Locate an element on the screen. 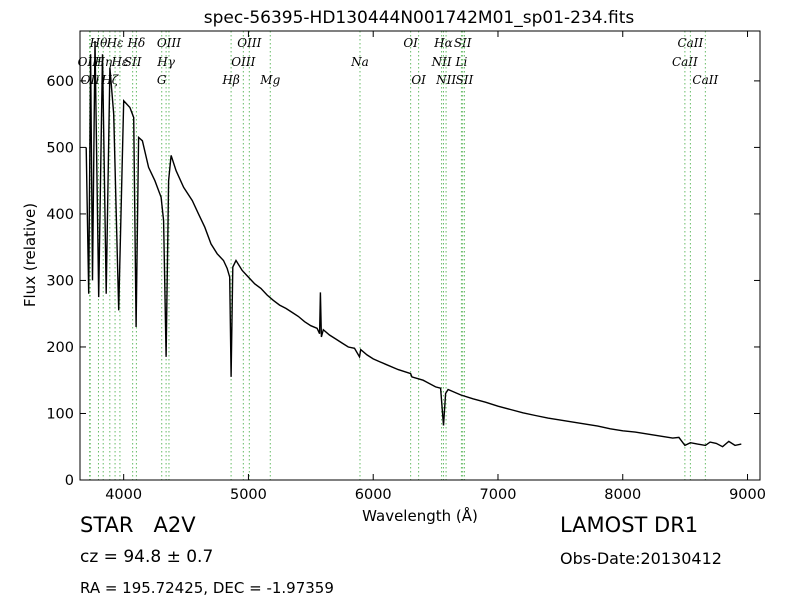  y-tick-label: 0 is located at coordinates (69, 481).